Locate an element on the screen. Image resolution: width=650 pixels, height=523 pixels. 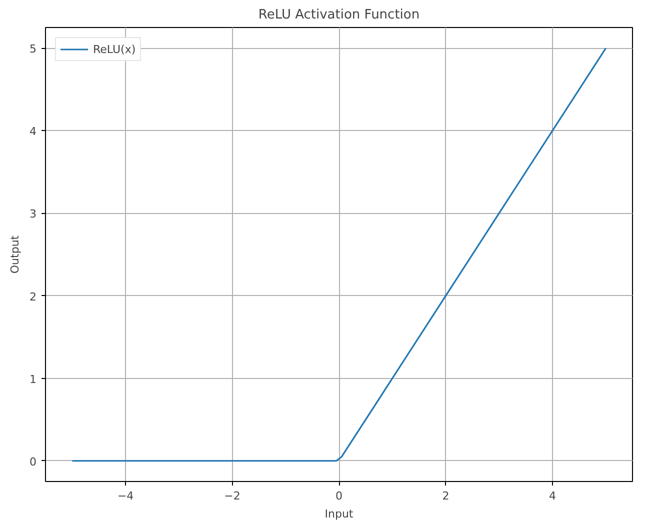
x-tick-label: 2 is located at coordinates (446, 496).